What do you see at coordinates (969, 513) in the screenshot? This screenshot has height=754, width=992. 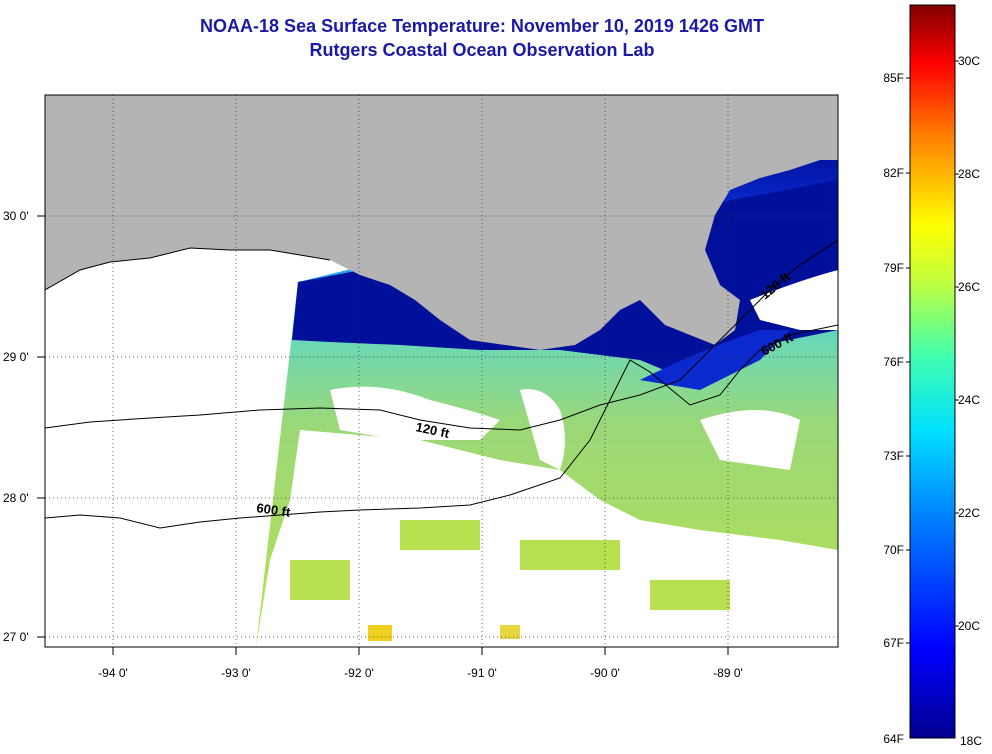 I see `colorbar-c-label: 22C` at bounding box center [969, 513].